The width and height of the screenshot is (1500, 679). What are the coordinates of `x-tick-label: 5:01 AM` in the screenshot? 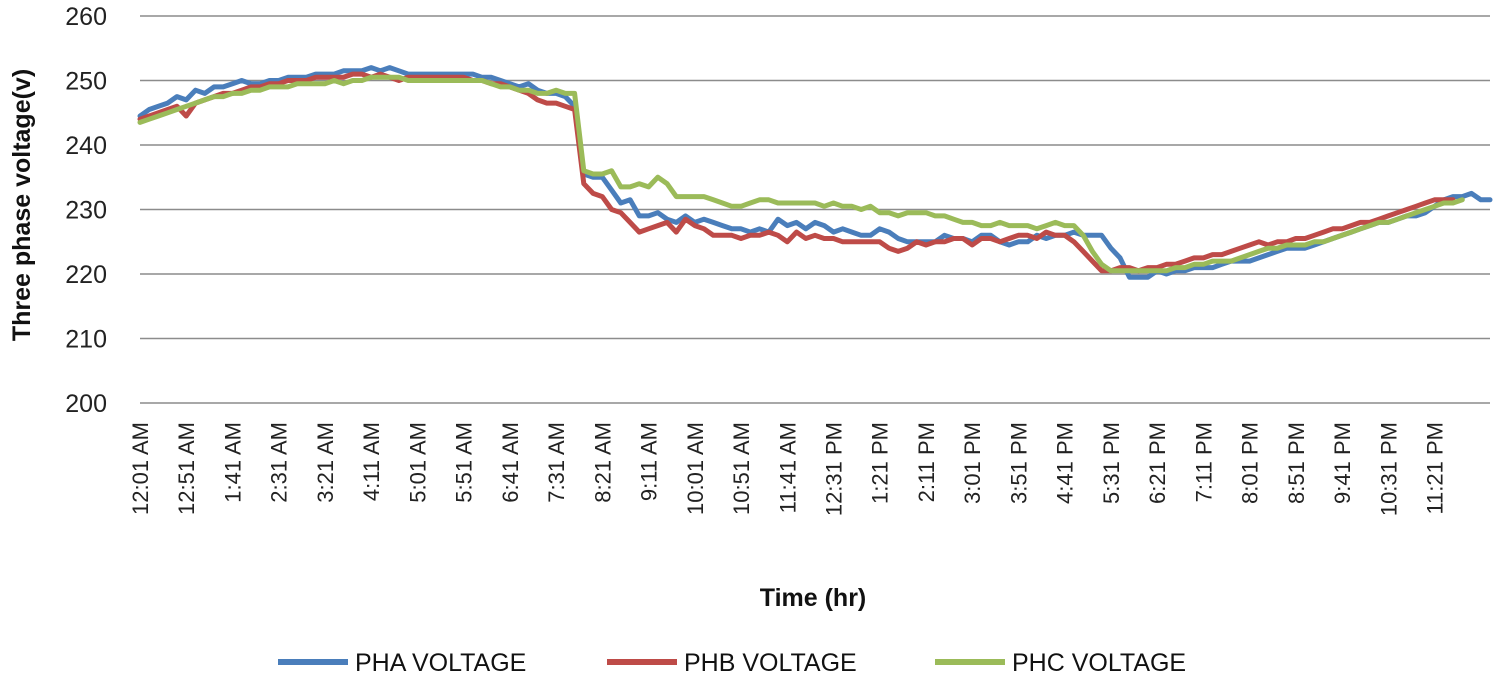 It's located at (417, 462).